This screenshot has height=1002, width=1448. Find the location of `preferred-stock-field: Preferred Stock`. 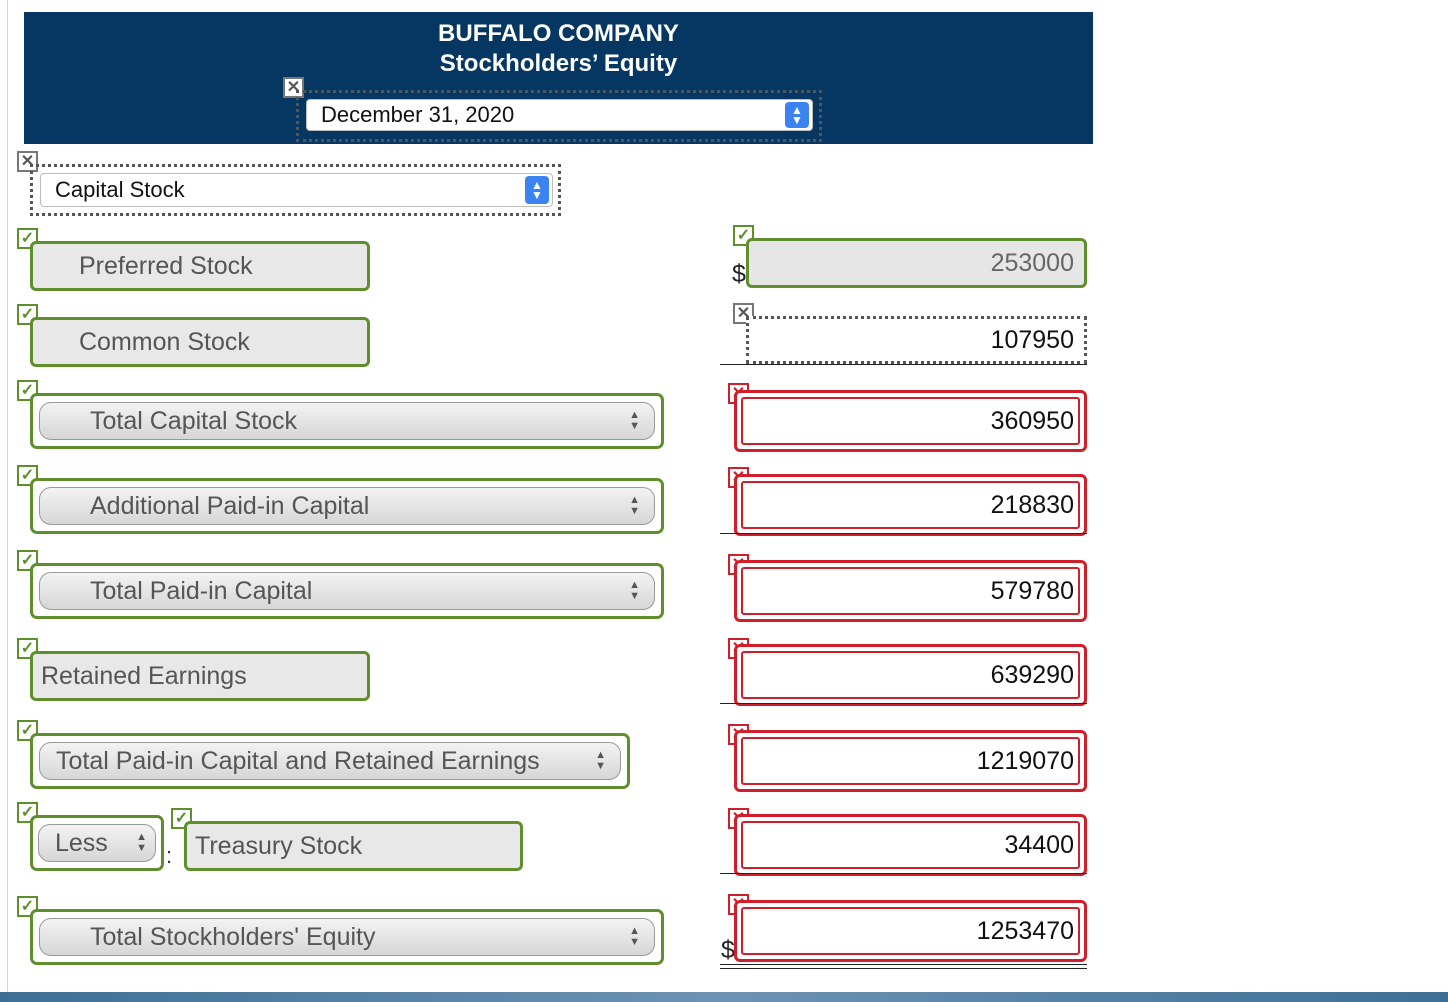

preferred-stock-field: Preferred Stock is located at coordinates (200, 266).